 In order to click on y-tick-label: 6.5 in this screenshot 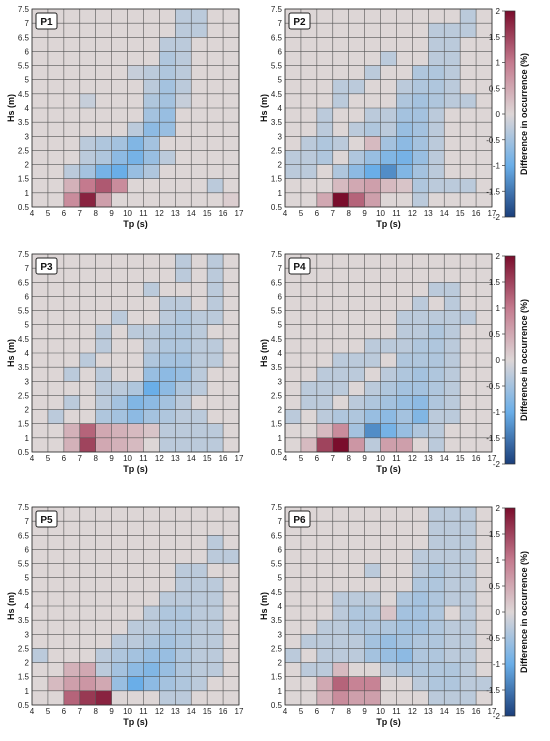, I will do `click(24, 535)`.